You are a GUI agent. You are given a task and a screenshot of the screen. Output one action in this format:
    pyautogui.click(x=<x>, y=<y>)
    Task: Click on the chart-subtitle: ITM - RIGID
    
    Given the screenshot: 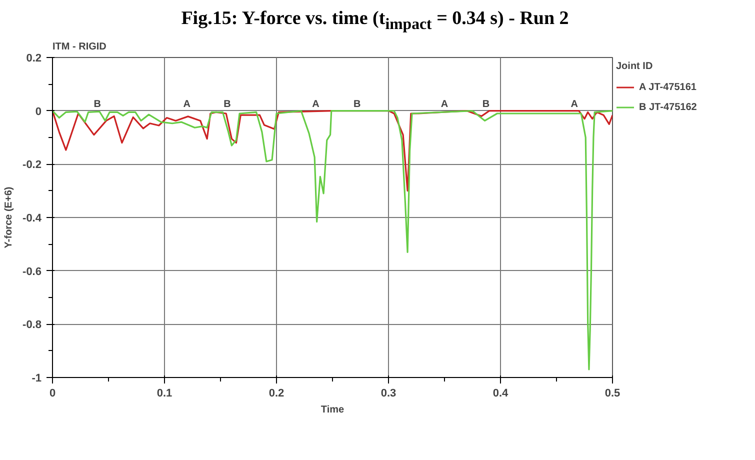 What is the action you would take?
    pyautogui.click(x=79, y=47)
    